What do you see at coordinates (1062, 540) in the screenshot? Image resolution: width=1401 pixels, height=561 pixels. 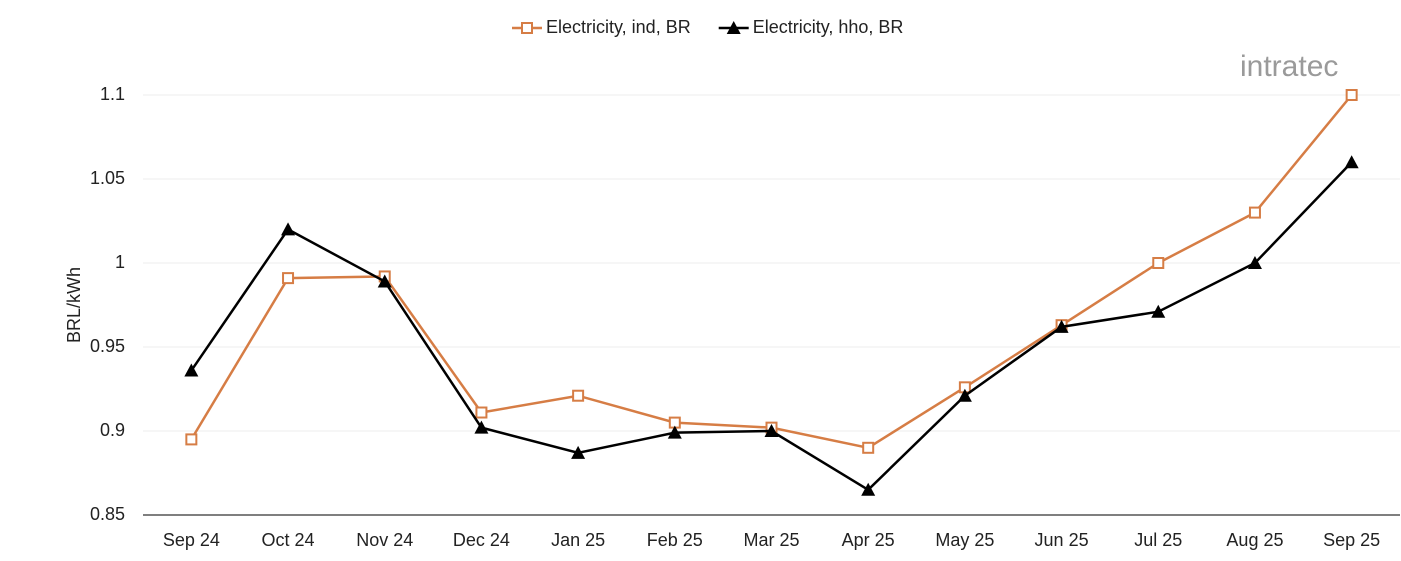 I see `x-tick-label: Jun 25` at bounding box center [1062, 540].